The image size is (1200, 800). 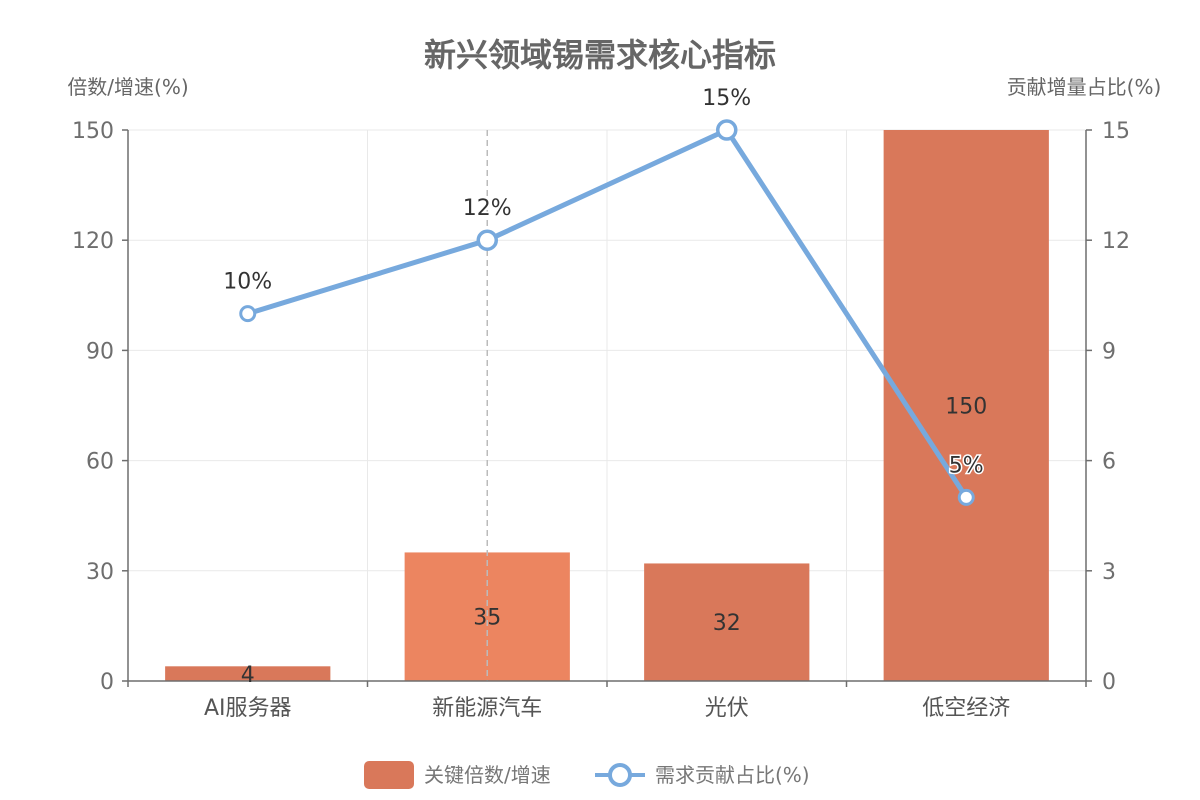 I want to click on y-left-tick-label: 30, so click(x=100, y=572).